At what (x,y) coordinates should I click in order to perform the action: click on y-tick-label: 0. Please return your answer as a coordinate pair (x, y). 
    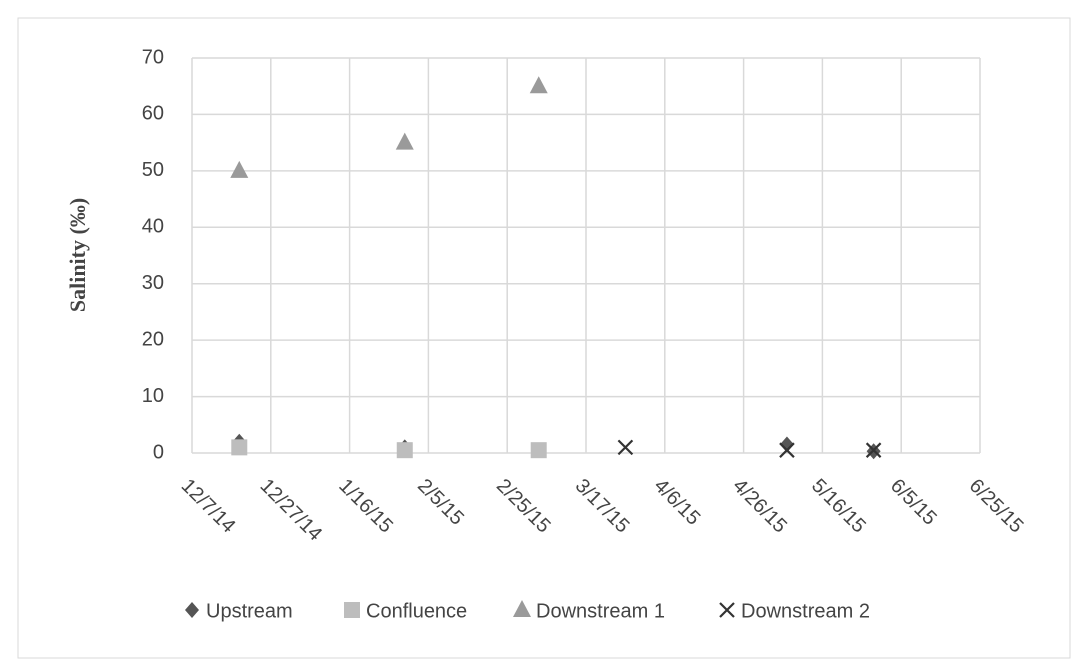
    Looking at the image, I should click on (158, 452).